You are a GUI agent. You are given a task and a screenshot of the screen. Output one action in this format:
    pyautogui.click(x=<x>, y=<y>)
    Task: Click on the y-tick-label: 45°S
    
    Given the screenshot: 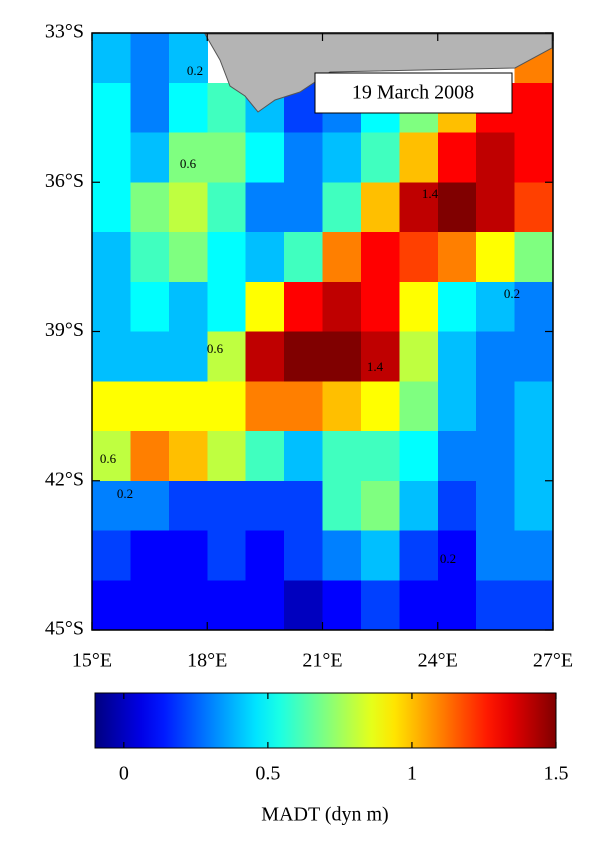 What is the action you would take?
    pyautogui.click(x=64, y=629)
    